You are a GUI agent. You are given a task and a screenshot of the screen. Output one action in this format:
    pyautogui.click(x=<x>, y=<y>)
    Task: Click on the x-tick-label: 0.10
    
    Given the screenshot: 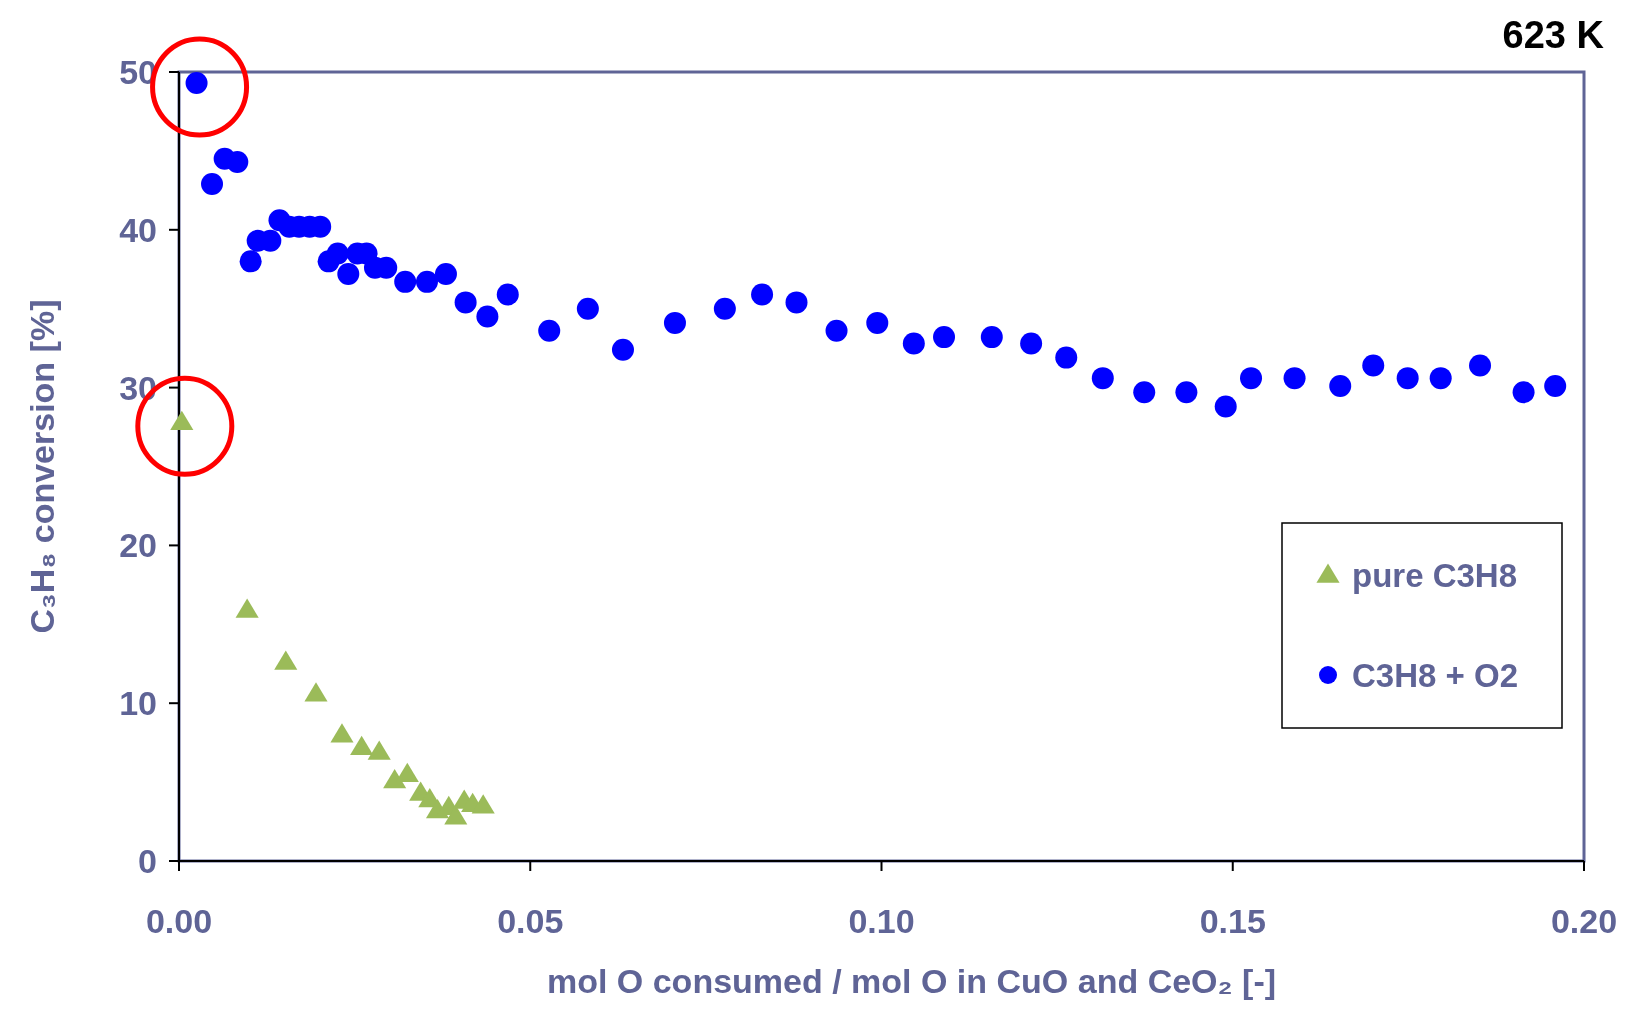 What is the action you would take?
    pyautogui.click(x=881, y=921)
    